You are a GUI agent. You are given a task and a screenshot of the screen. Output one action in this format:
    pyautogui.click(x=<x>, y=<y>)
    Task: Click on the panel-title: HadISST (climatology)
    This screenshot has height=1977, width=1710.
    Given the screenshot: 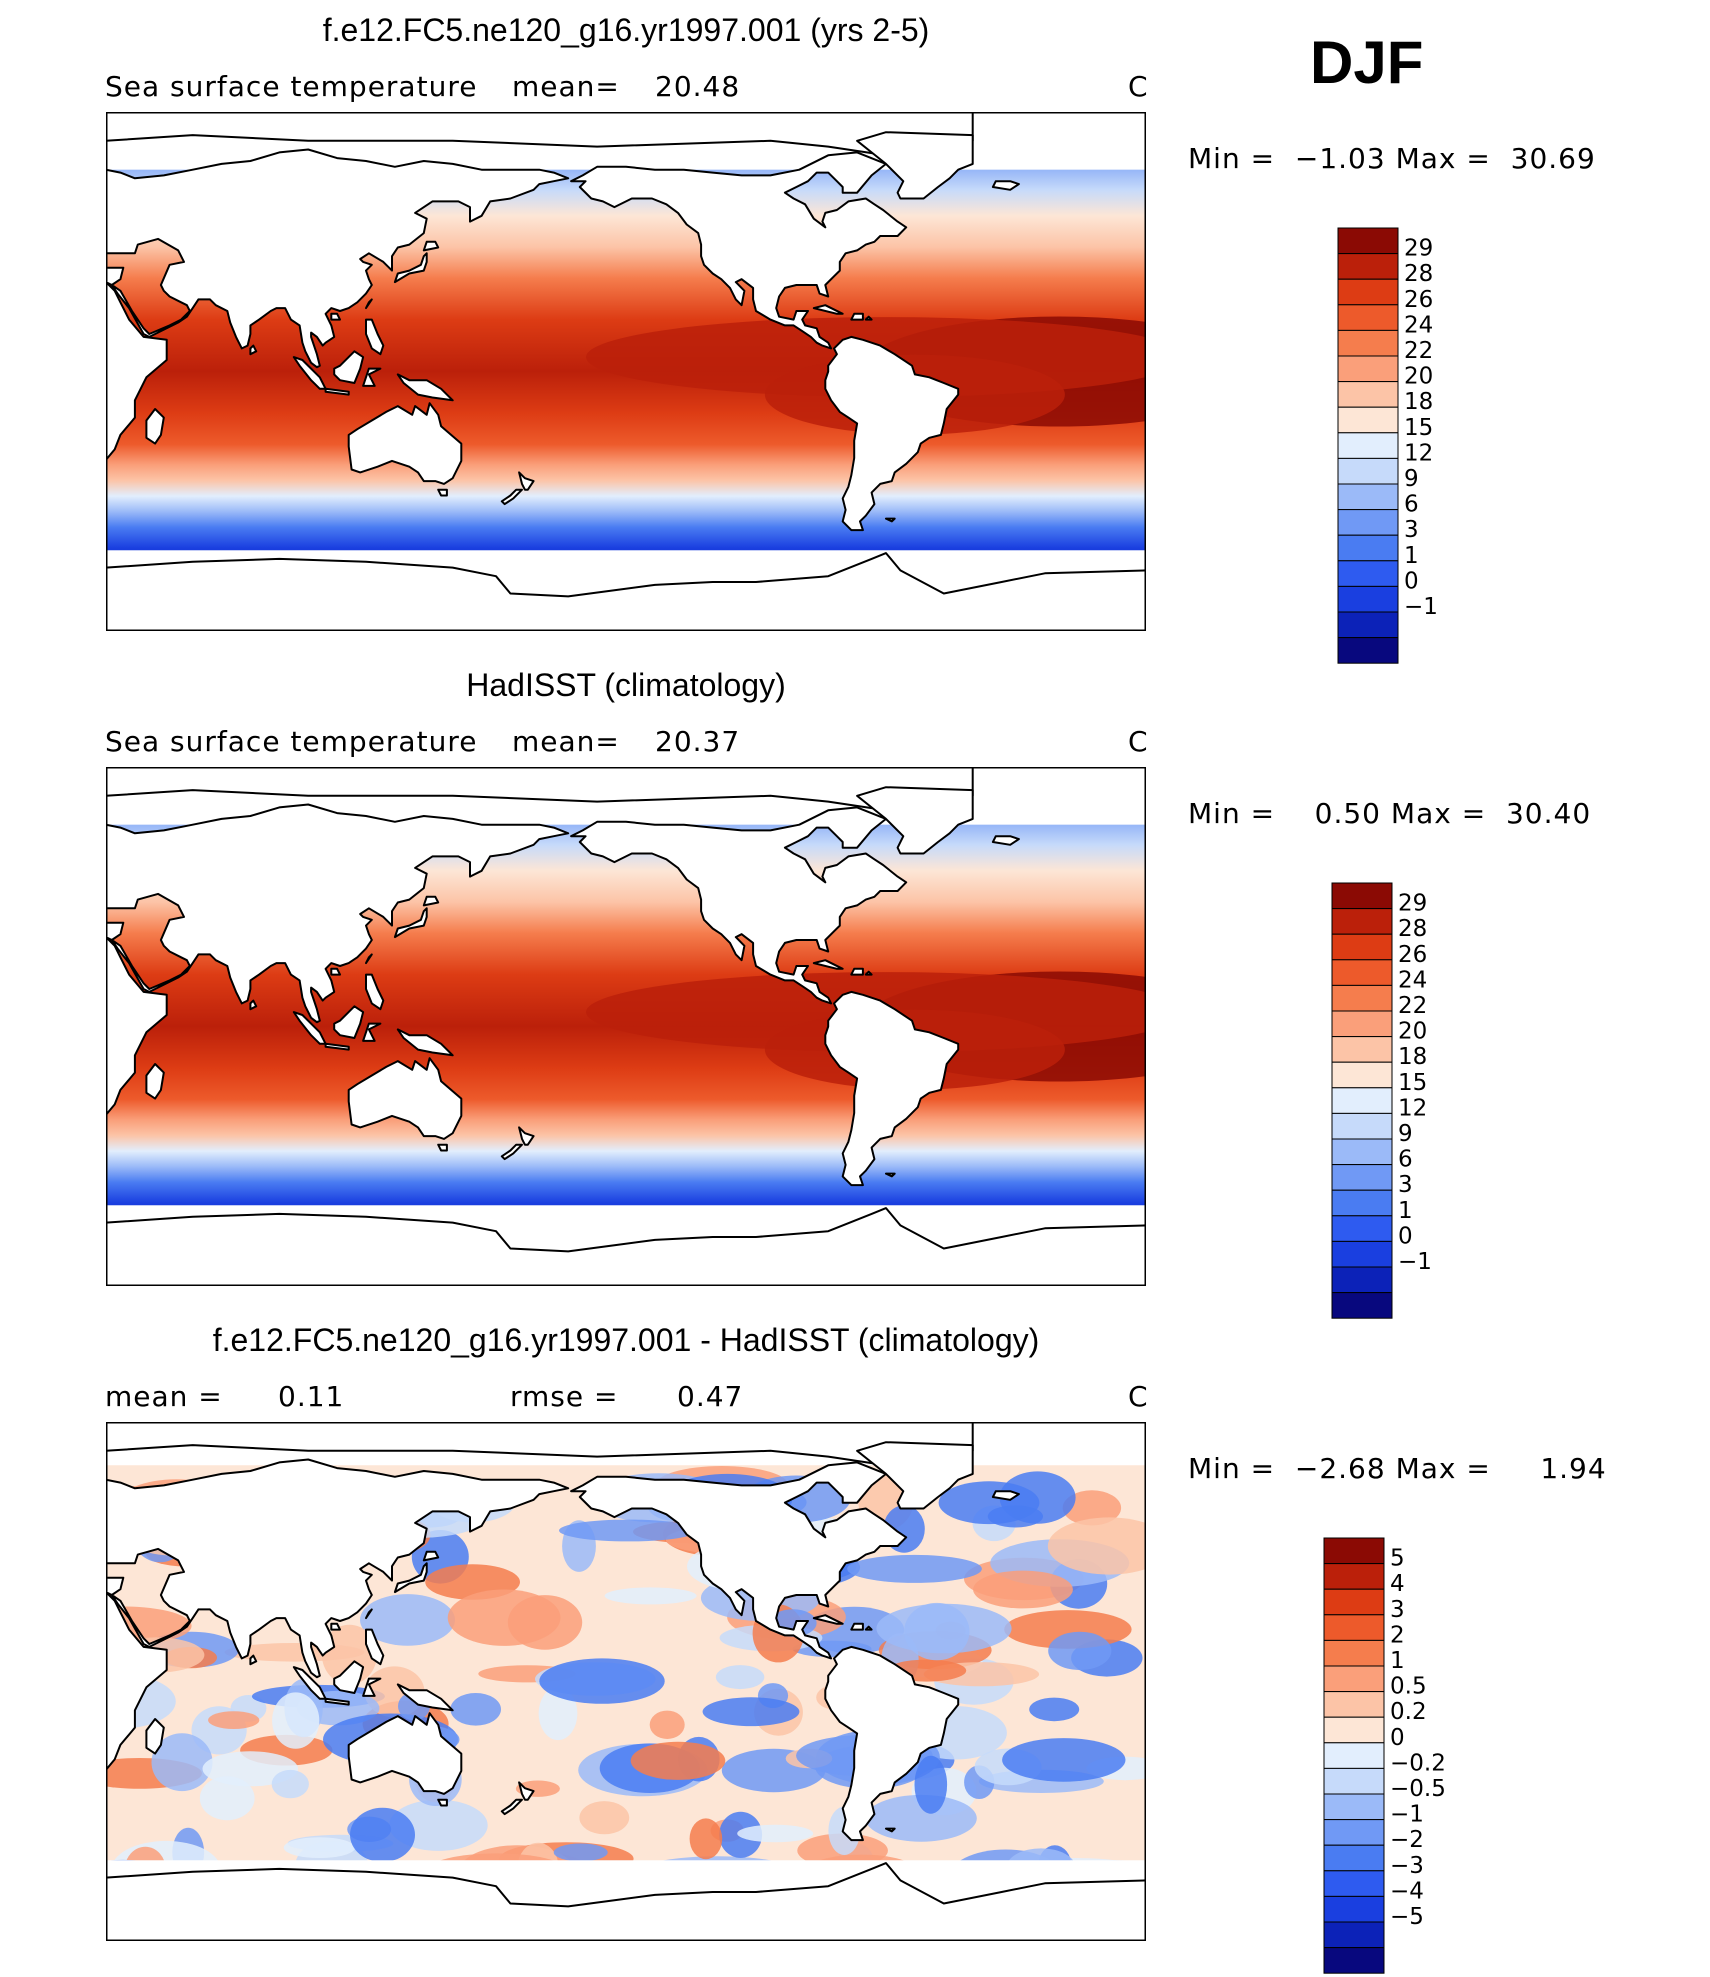 What is the action you would take?
    pyautogui.click(x=626, y=685)
    